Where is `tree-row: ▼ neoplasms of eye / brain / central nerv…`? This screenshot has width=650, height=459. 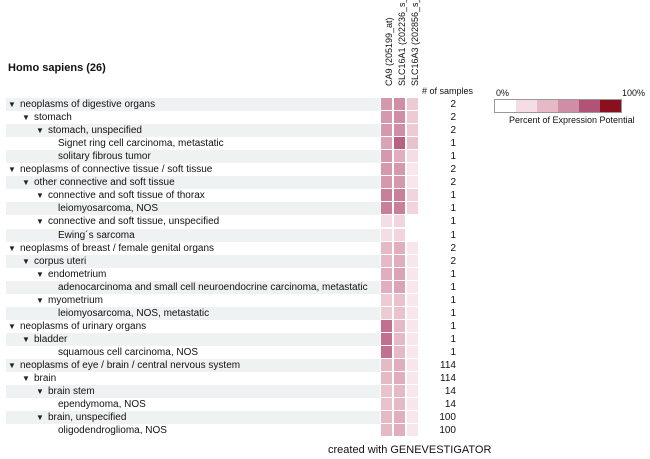
tree-row: ▼ neoplasms of eye / brain / central nerv… is located at coordinates (235, 365).